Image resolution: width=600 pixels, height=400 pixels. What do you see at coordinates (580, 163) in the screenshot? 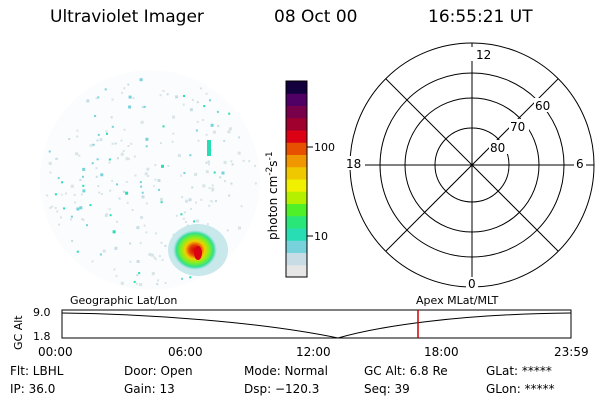
I see `label-bg-right` at bounding box center [580, 163].